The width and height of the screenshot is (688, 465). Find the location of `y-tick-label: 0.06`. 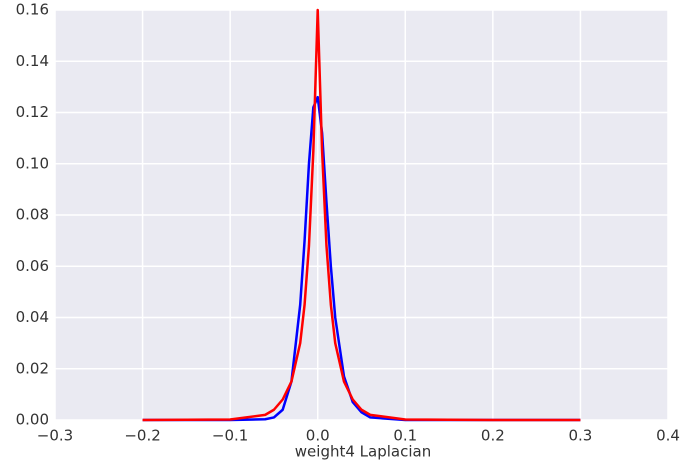

y-tick-label: 0.06 is located at coordinates (32, 266).